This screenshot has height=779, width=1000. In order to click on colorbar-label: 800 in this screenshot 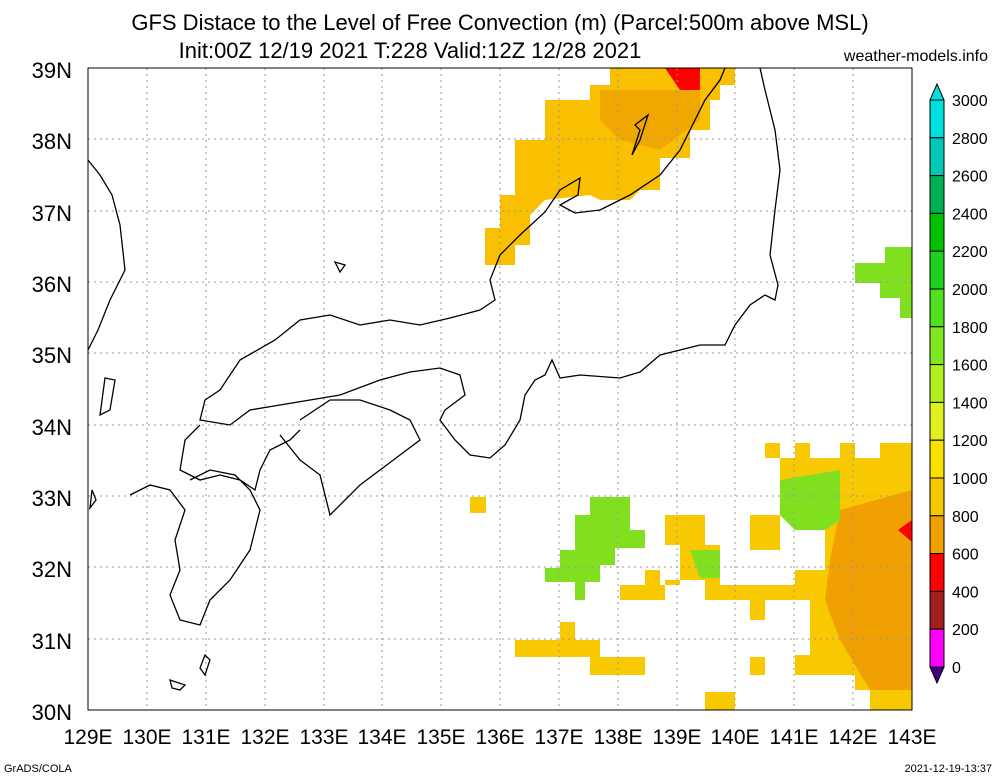, I will do `click(965, 517)`.